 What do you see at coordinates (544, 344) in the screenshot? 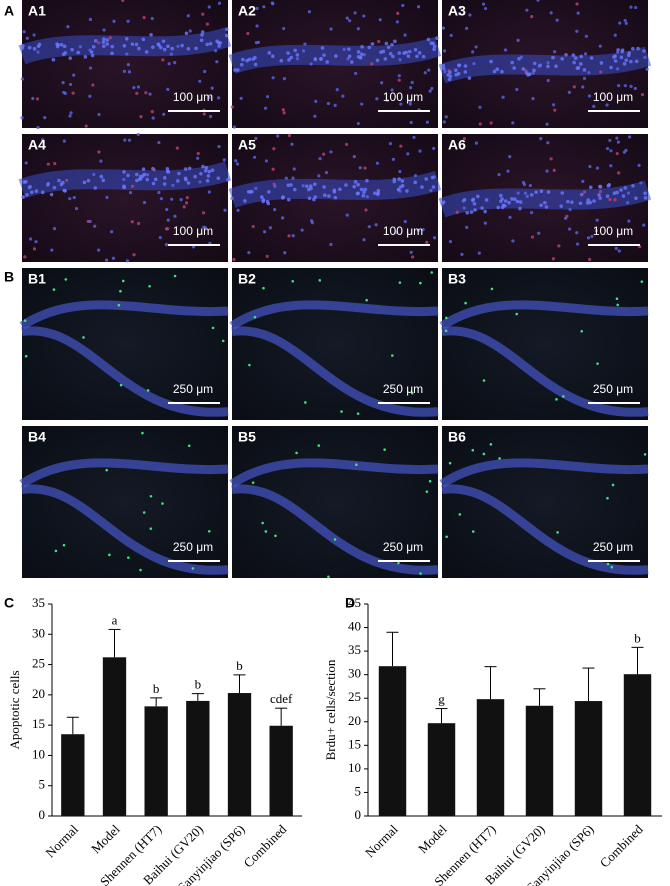
I see `micrograph: B3 250 μm` at bounding box center [544, 344].